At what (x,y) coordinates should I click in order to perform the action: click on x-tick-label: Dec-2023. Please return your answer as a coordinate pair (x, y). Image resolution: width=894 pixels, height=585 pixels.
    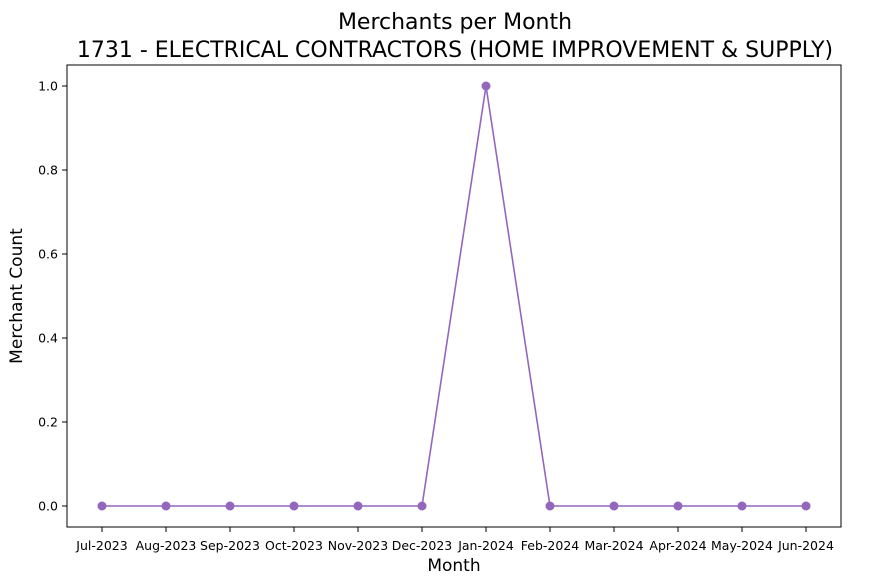
    Looking at the image, I should click on (422, 545).